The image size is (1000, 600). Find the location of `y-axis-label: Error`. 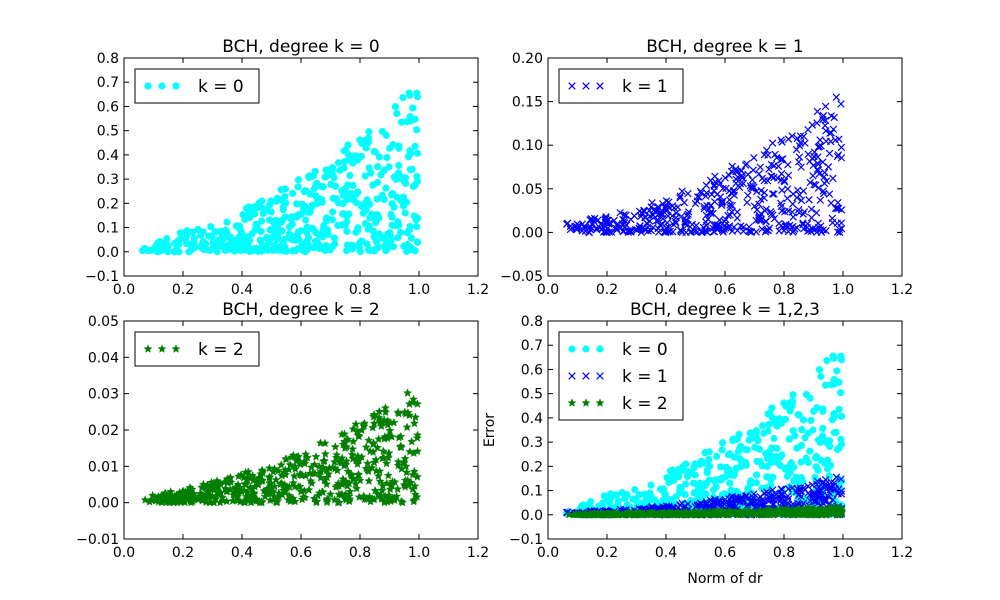

y-axis-label: Error is located at coordinates (490, 430).